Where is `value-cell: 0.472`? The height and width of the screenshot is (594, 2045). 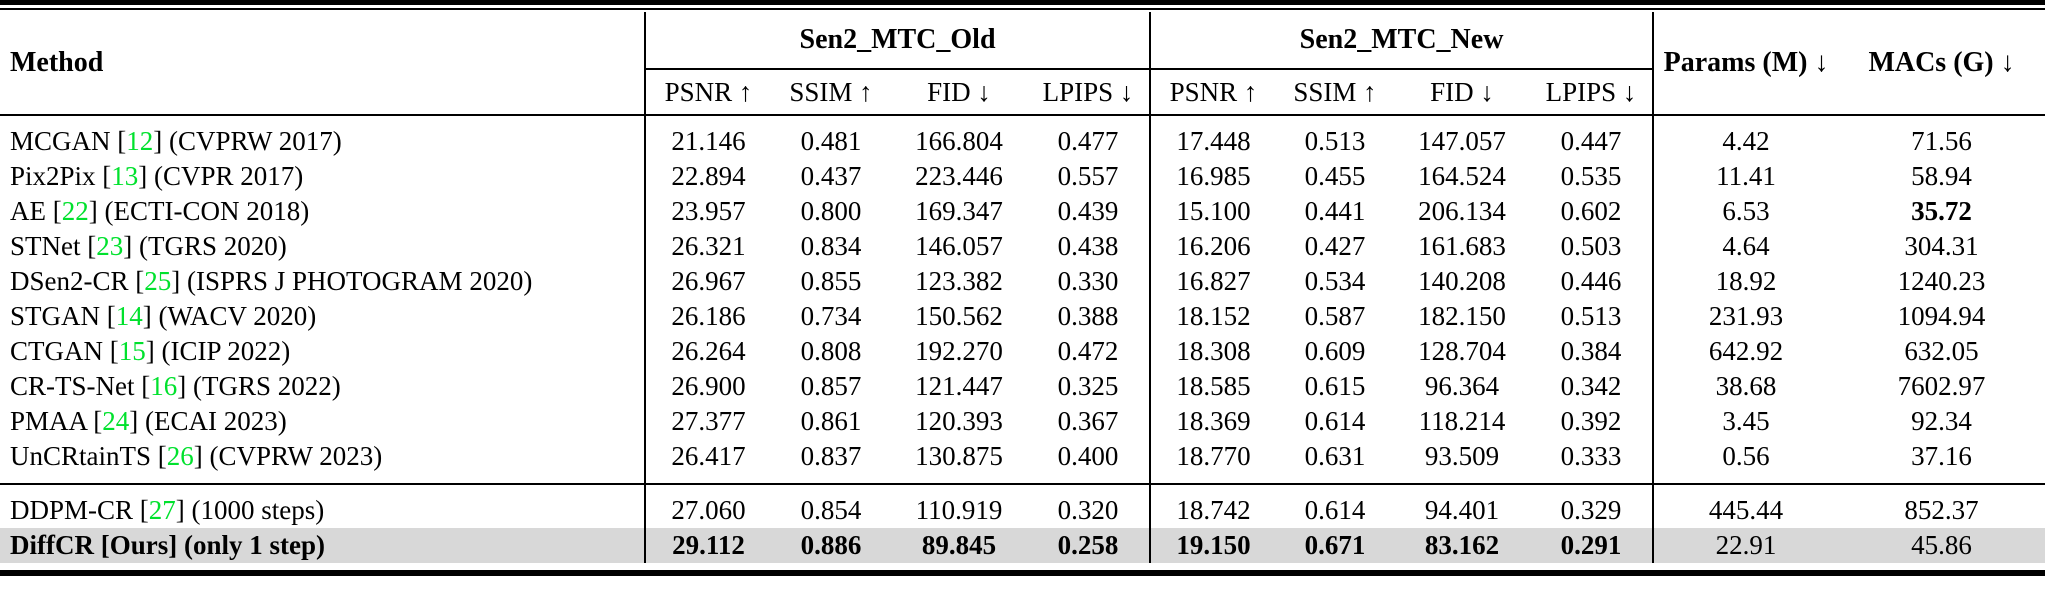
value-cell: 0.472 is located at coordinates (1088, 351).